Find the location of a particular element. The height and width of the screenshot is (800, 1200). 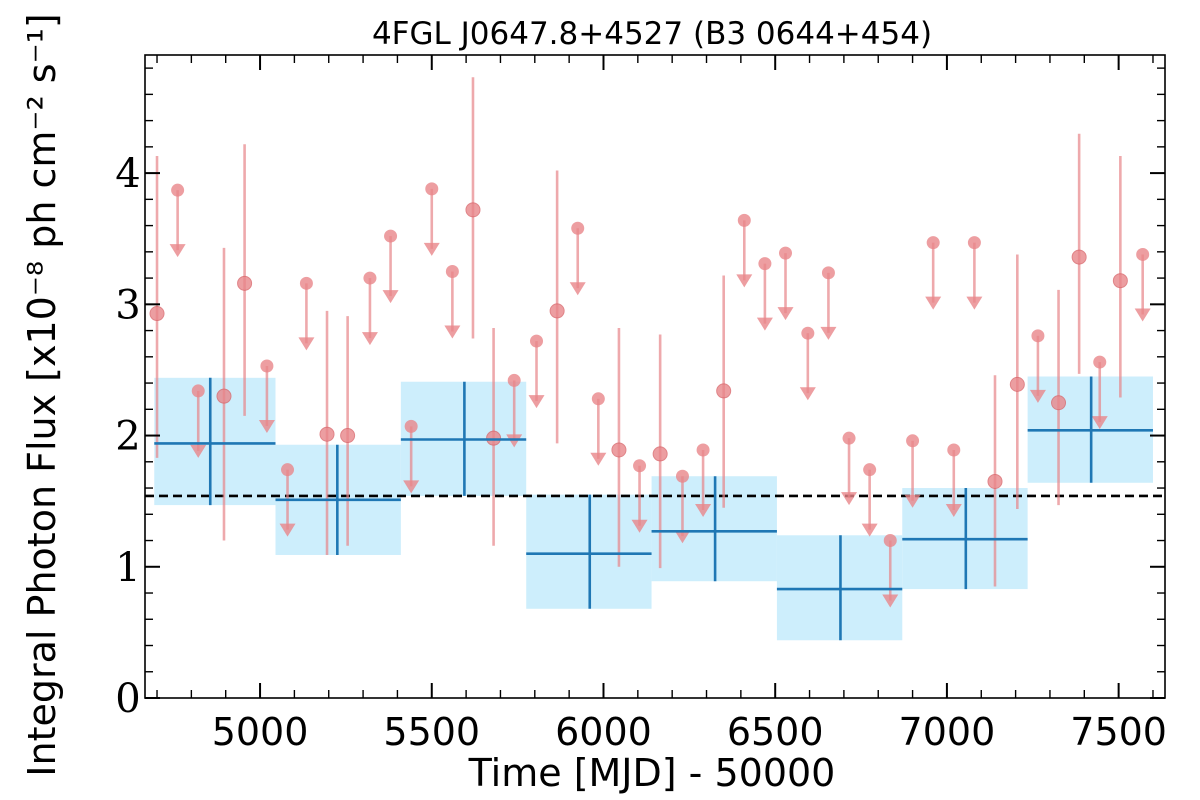

x-tick-label: 7000 is located at coordinates (947, 732).